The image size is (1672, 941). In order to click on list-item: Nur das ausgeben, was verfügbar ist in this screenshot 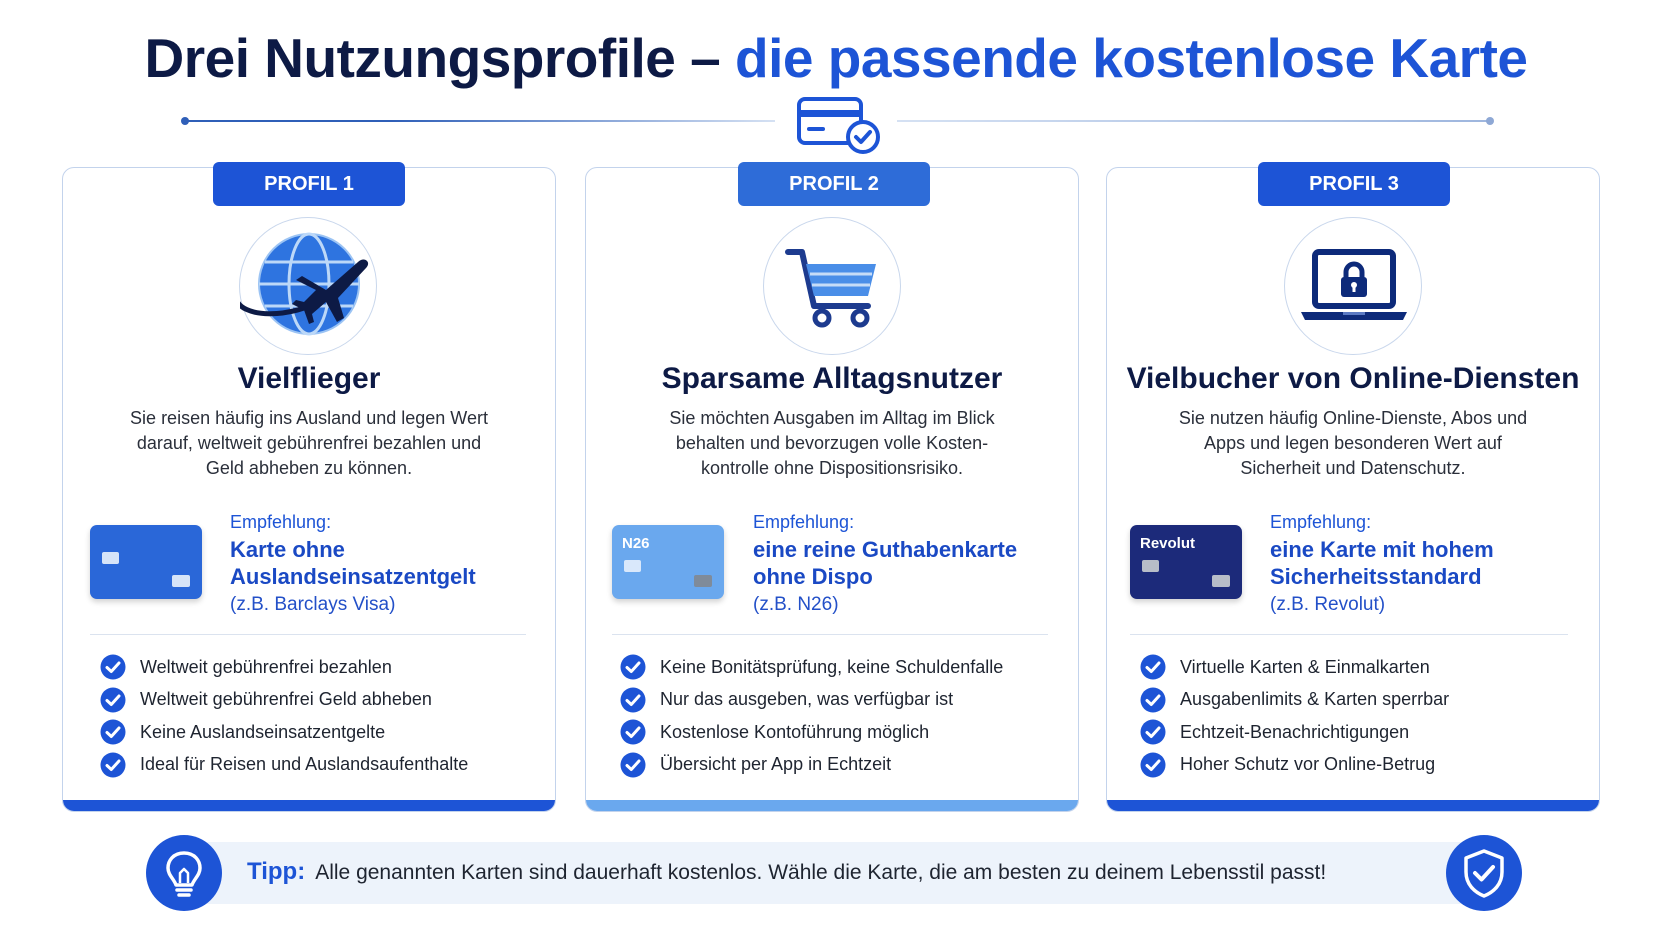, I will do `click(811, 700)`.